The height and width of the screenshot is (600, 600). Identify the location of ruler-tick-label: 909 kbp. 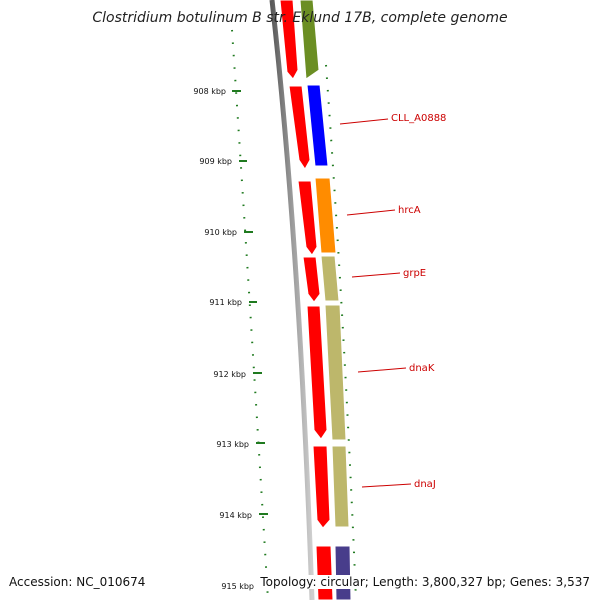
(215, 161).